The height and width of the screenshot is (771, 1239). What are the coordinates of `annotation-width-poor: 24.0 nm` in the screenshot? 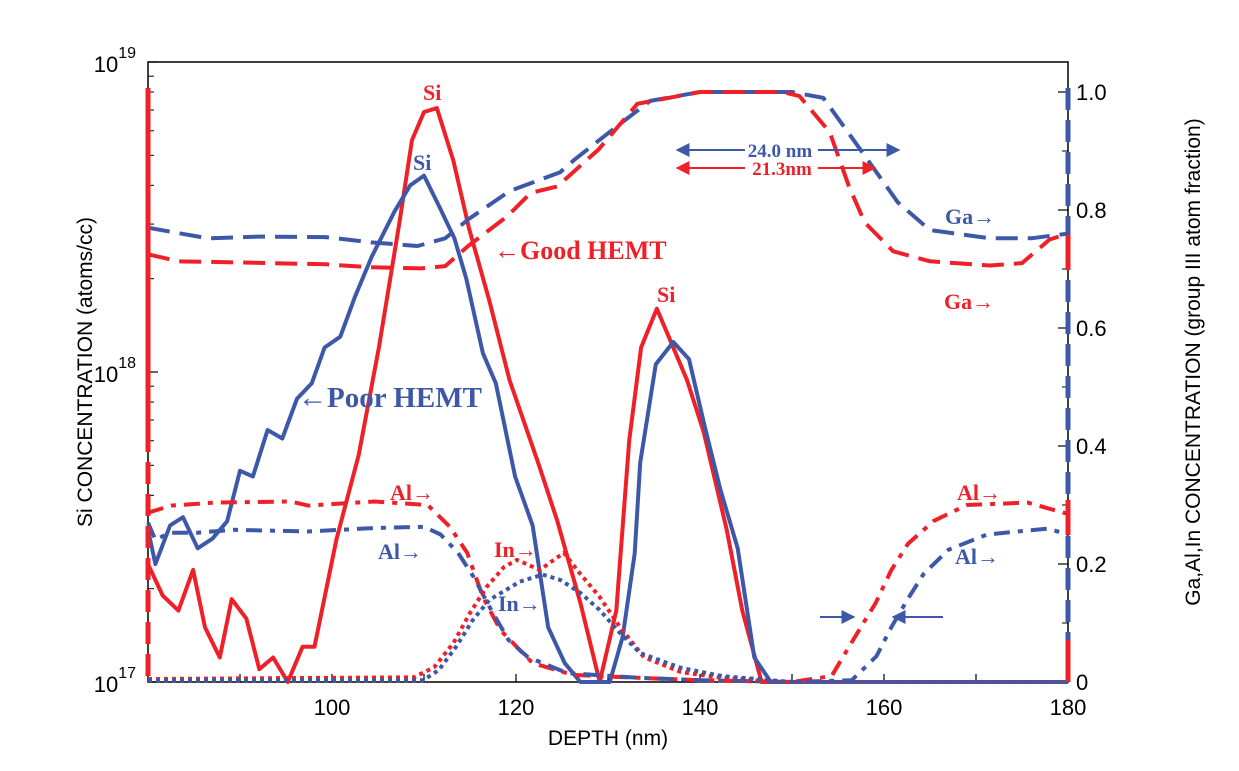 It's located at (780, 151).